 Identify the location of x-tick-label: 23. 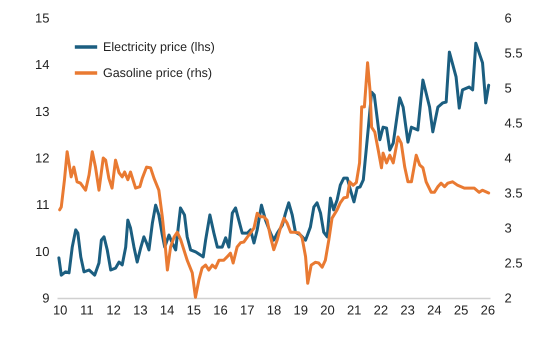
(407, 310).